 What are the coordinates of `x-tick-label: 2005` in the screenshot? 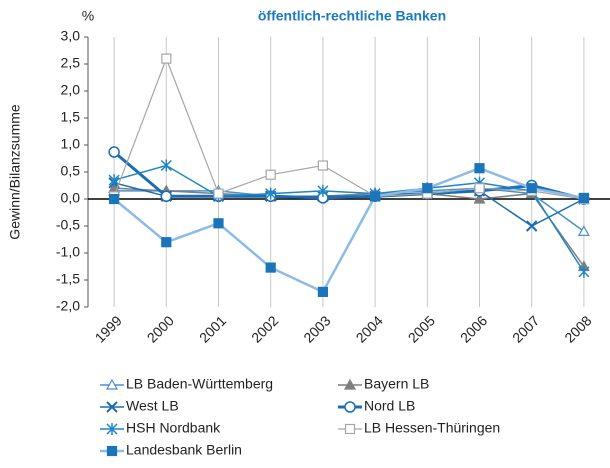 It's located at (421, 328).